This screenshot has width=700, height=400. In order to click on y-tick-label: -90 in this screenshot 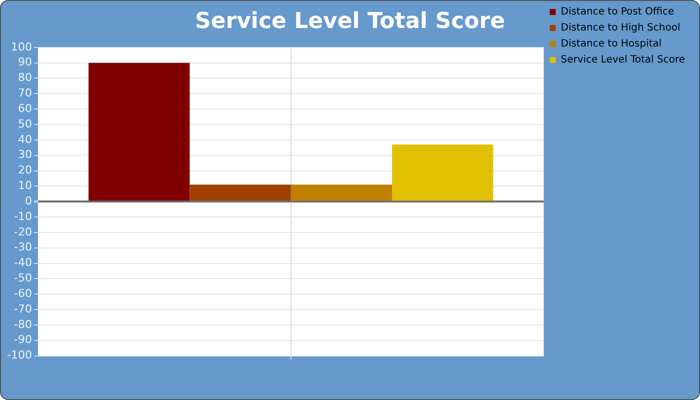, I will do `click(23, 339)`.